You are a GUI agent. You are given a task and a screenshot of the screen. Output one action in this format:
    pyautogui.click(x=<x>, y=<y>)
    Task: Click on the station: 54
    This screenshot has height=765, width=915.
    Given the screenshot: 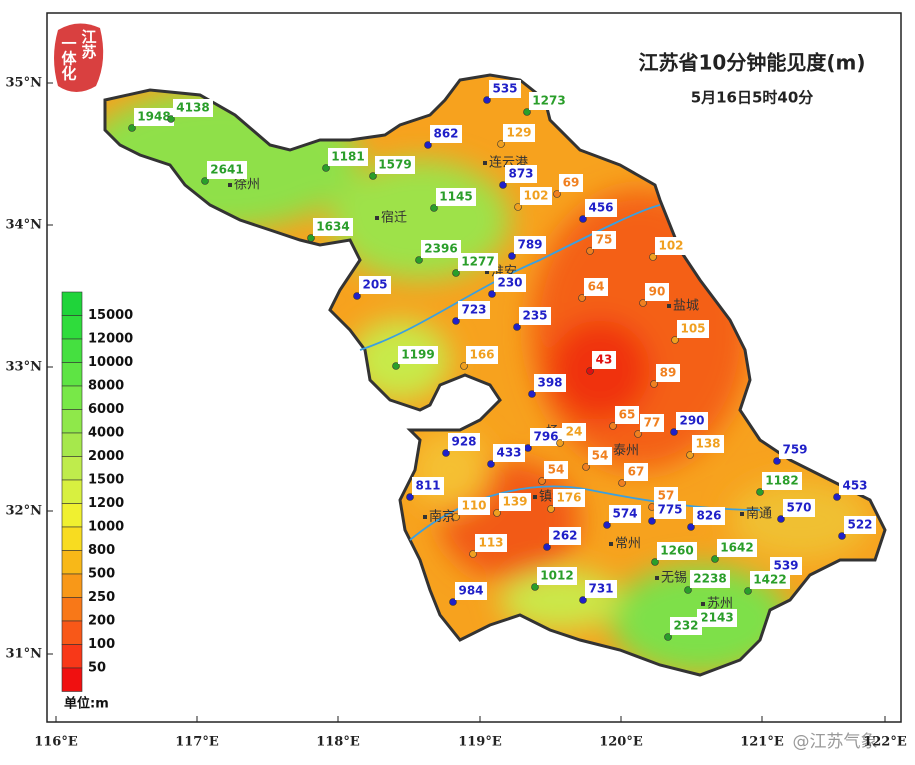 What is the action you would take?
    pyautogui.click(x=597, y=459)
    